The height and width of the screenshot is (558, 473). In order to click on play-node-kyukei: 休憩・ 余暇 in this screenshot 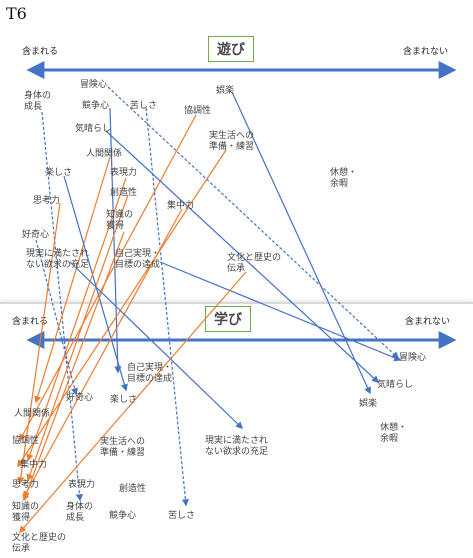, I will do `click(344, 178)`.